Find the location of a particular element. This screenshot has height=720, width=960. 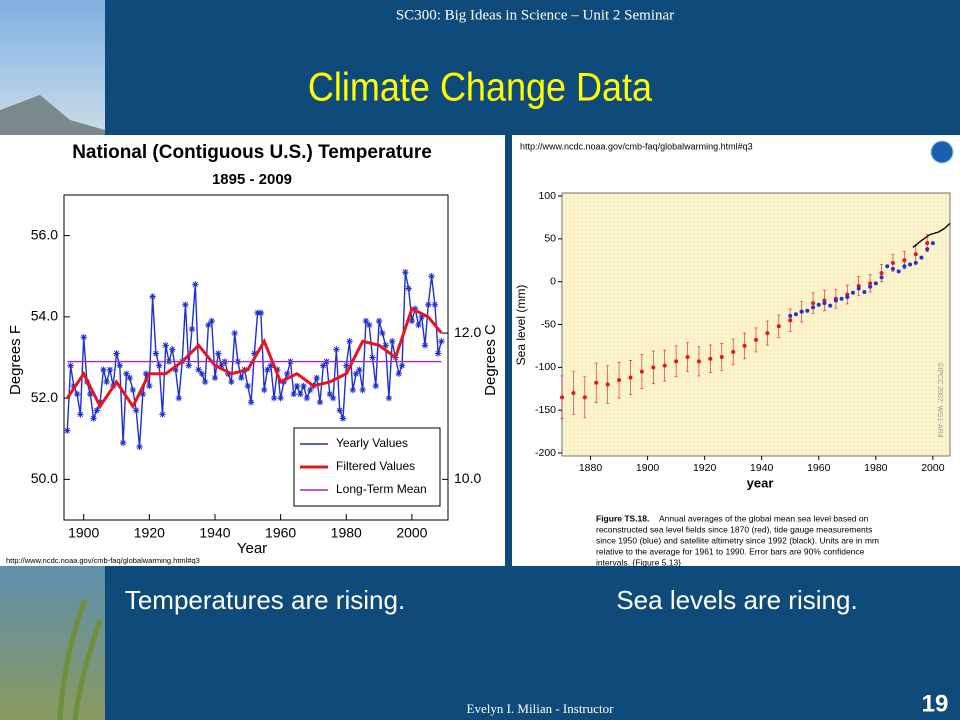

chart-title: National (Contiguous U.S.) Temperature is located at coordinates (252, 152).